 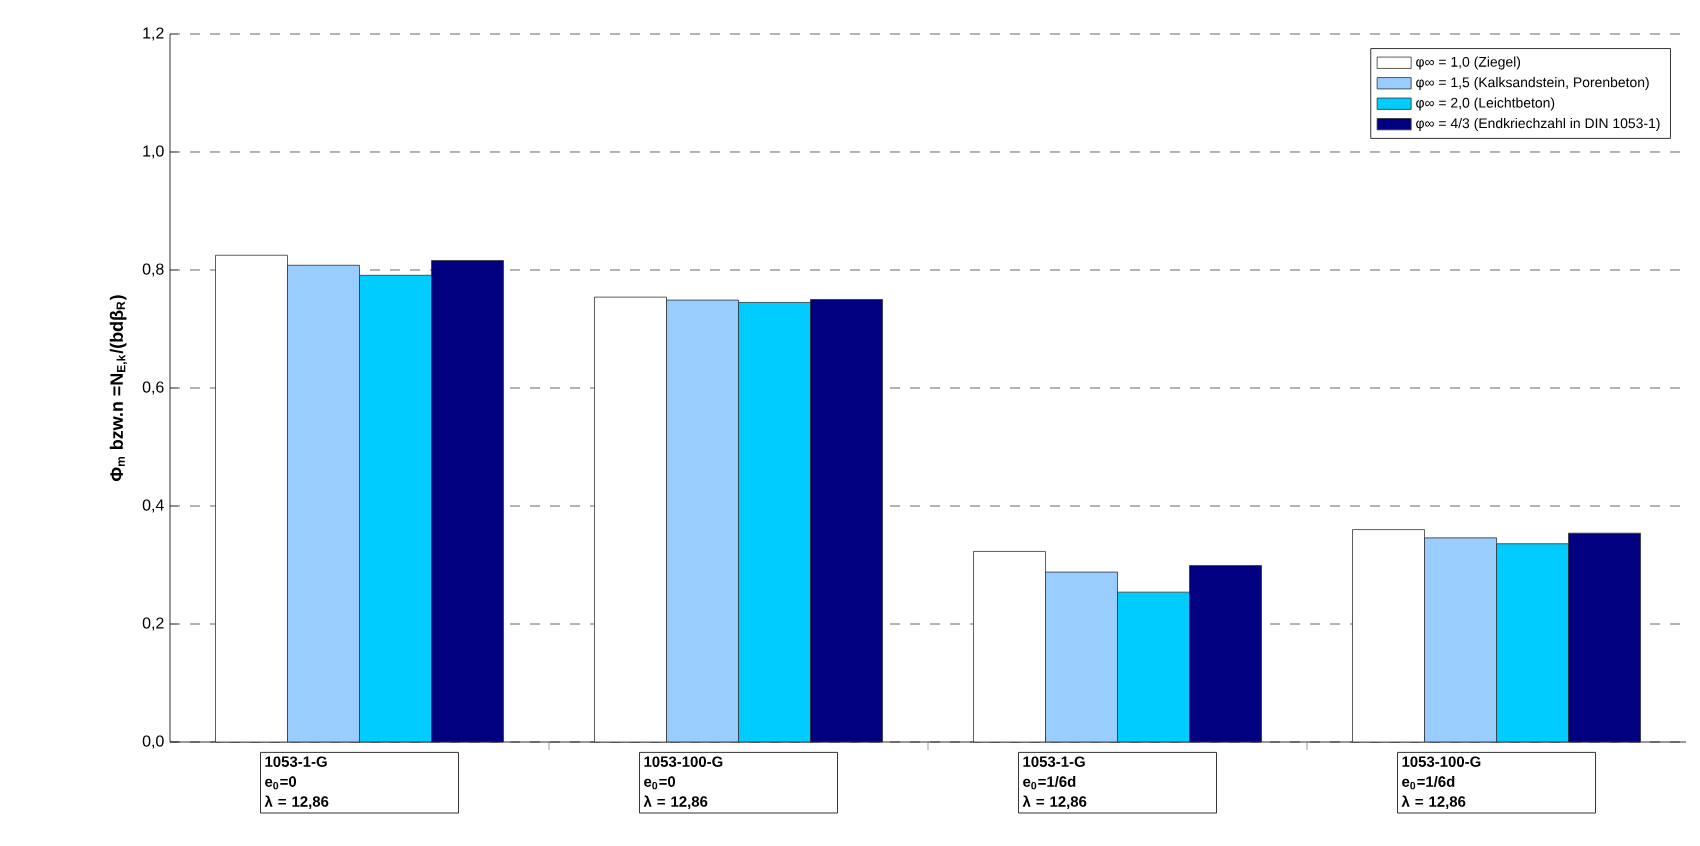 I want to click on y-axis-title: Φ$_{m}$ bzw.n =N$_{E,k}$/(bdβ$_{R}$), so click(x=118, y=388).